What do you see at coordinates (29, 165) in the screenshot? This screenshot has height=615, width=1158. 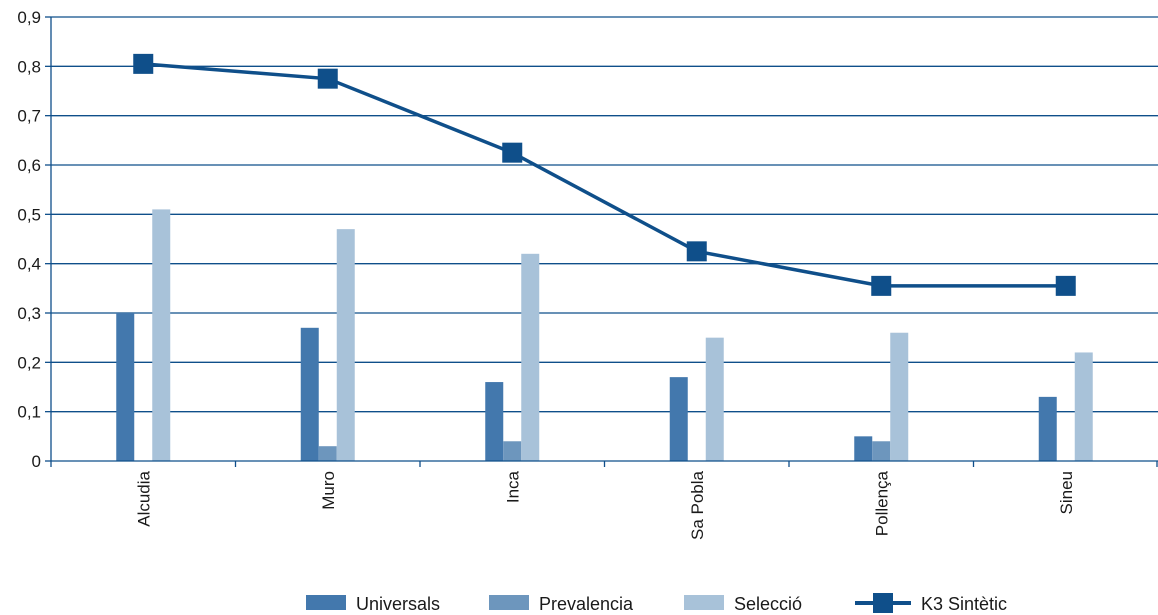 I see `y-tick-label: 0,6` at bounding box center [29, 165].